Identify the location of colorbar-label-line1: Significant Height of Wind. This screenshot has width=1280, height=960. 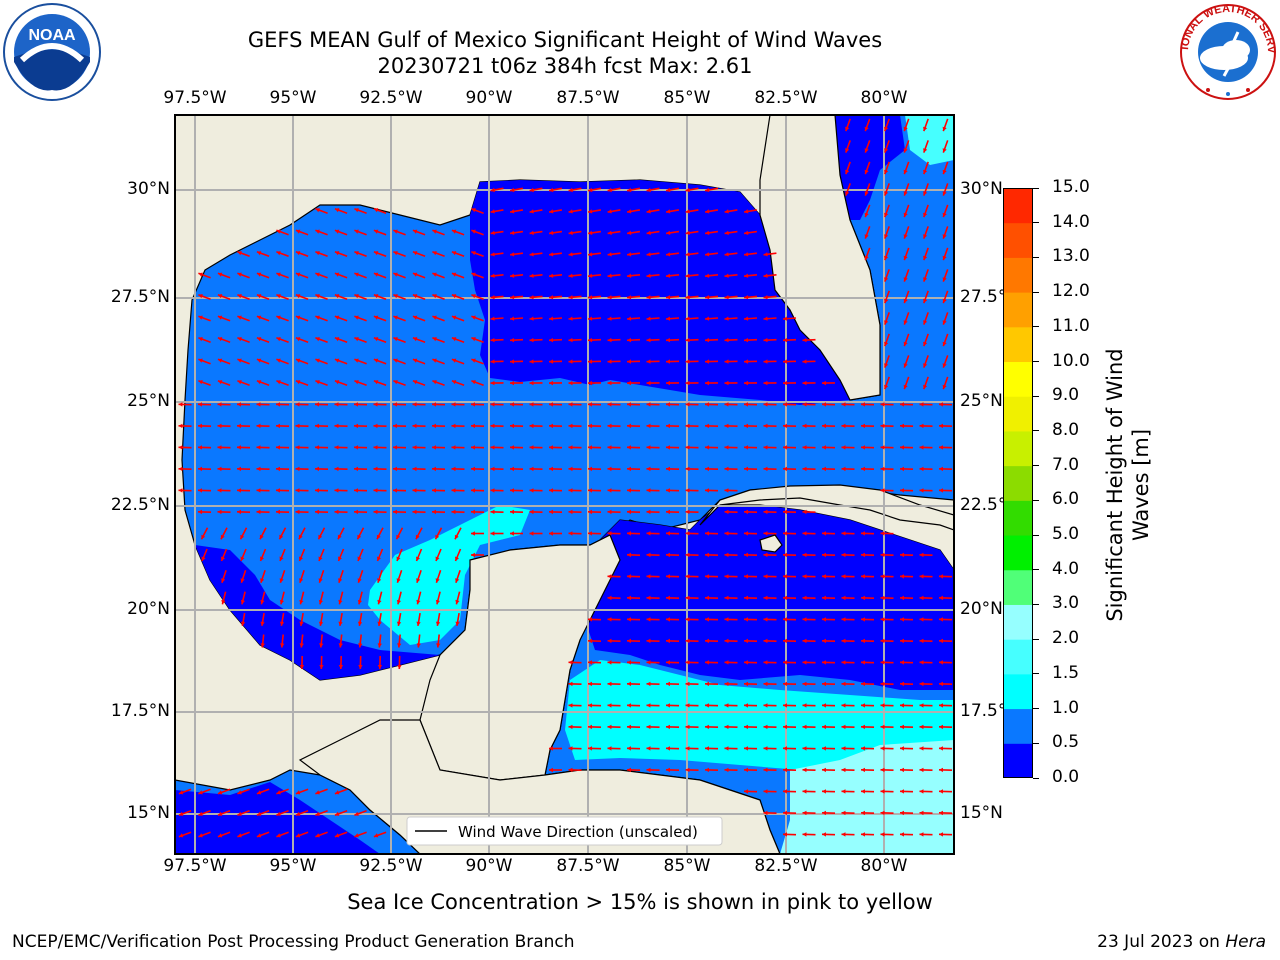
(1115, 485).